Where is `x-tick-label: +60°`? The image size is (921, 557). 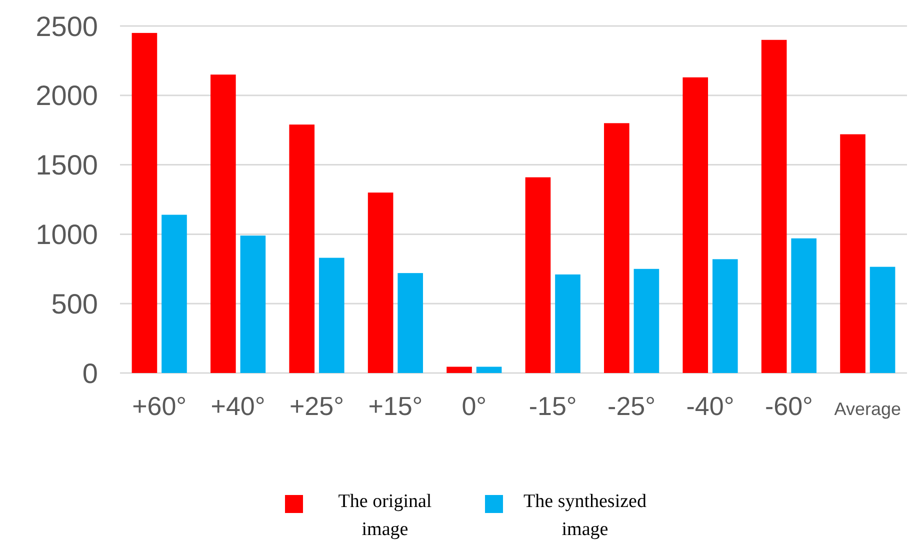 x-tick-label: +60° is located at coordinates (159, 406).